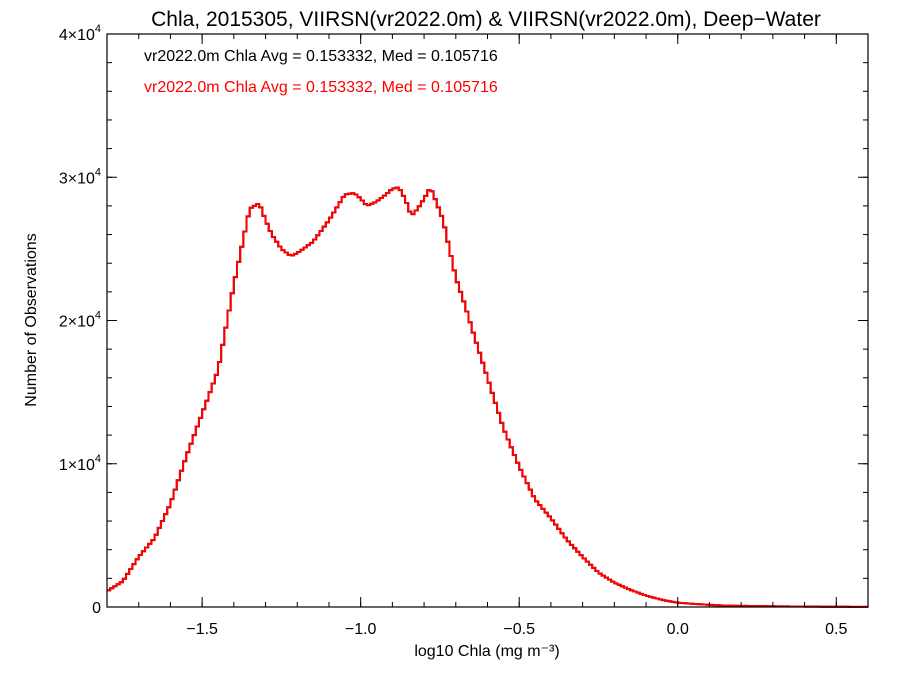 The image size is (900, 675). I want to click on x-tick-label: −0.5, so click(519, 629).